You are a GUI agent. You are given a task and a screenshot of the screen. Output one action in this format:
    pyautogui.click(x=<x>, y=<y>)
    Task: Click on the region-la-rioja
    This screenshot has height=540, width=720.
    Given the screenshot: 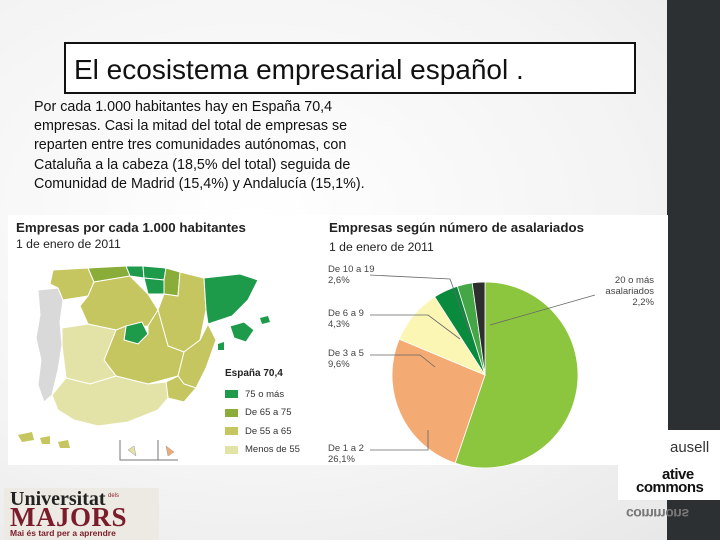 What is the action you would take?
    pyautogui.click(x=154, y=286)
    